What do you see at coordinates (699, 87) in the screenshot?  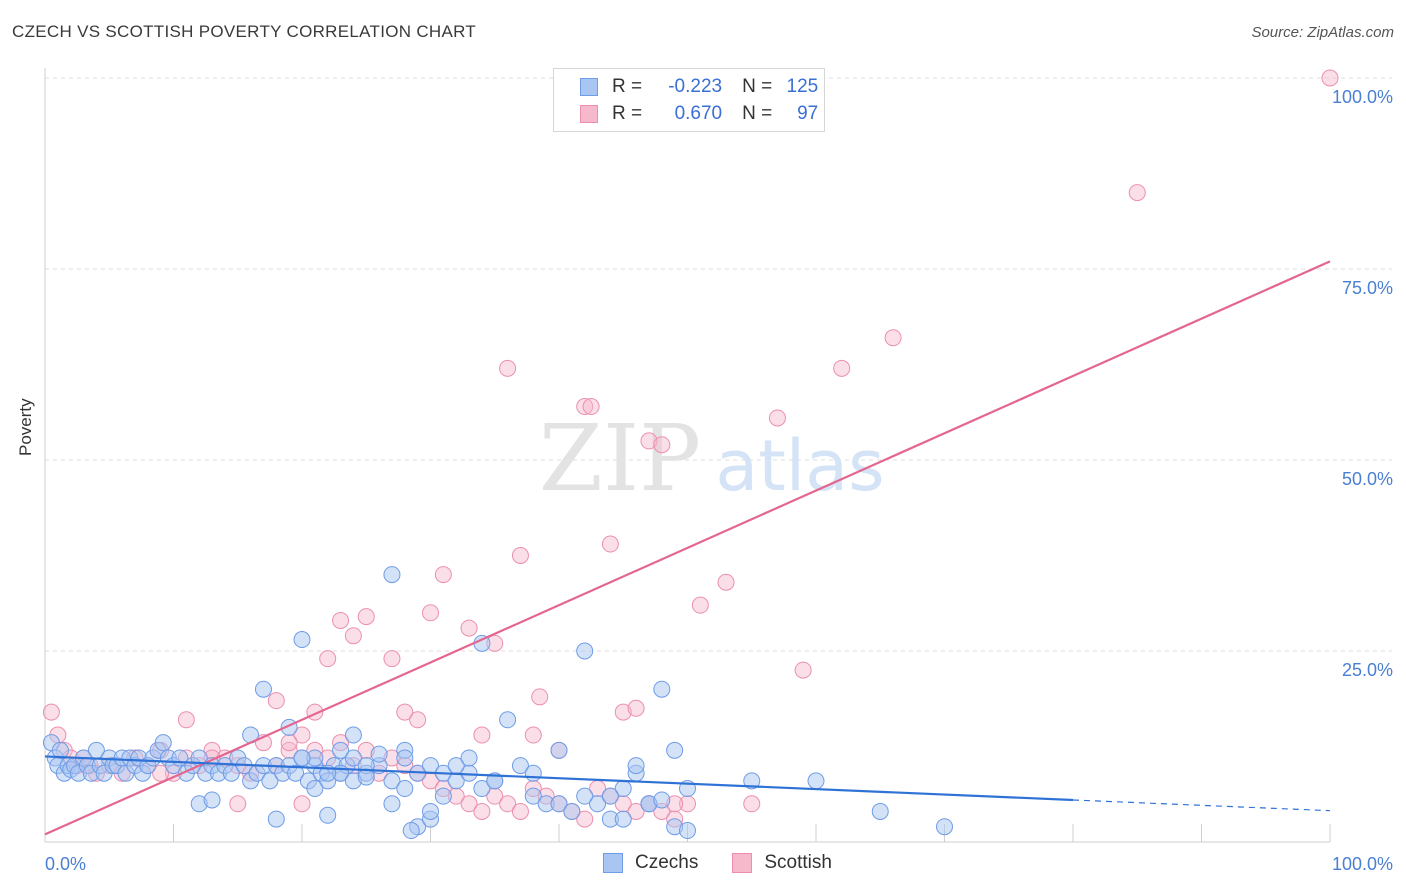 I see `legend-row-czechs: R = -0.223 N = 125` at bounding box center [699, 87].